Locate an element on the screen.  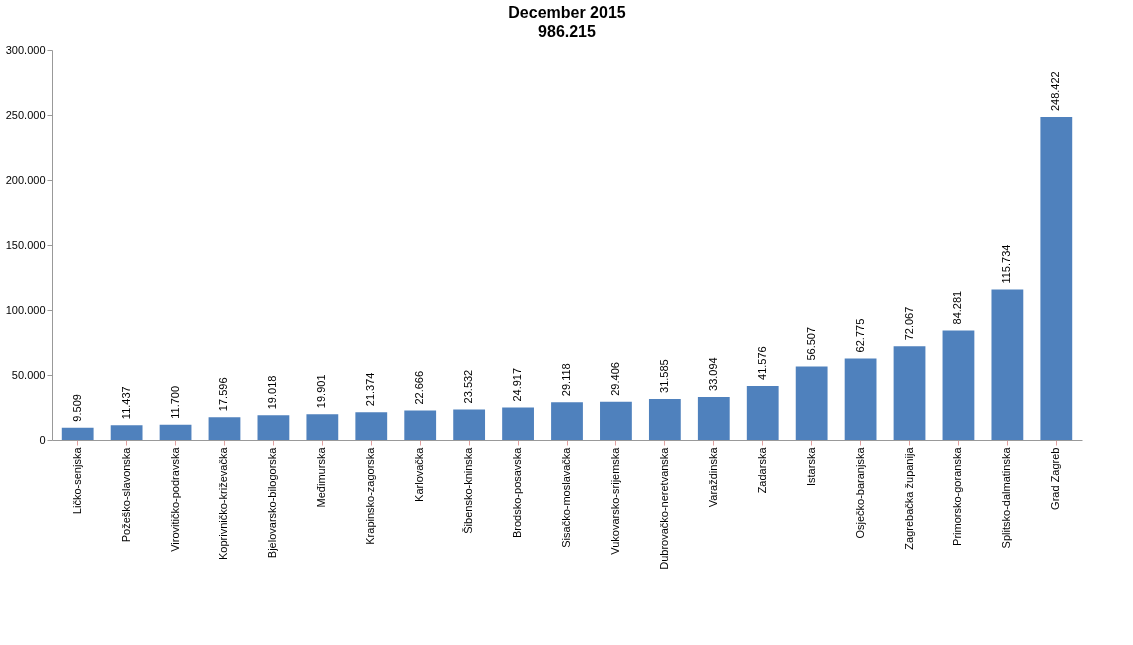
data-label: 21.374 is located at coordinates (370, 389).